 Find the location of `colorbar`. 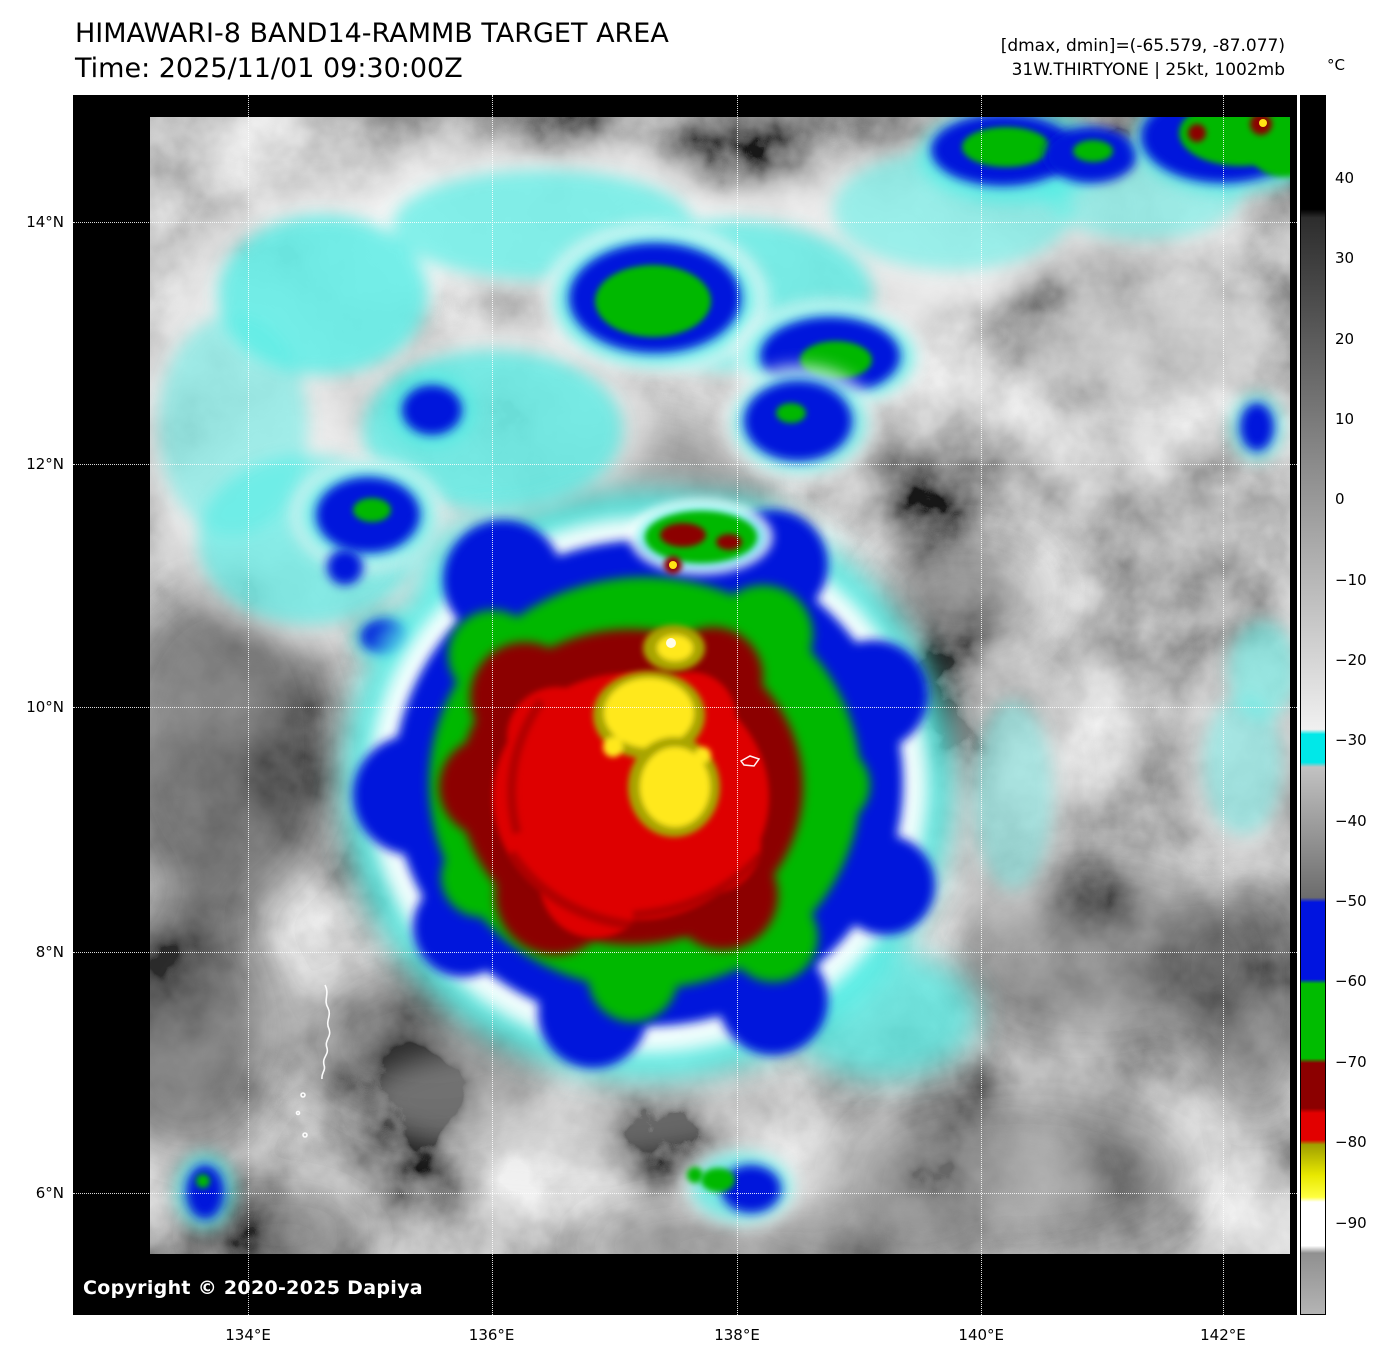

colorbar is located at coordinates (1313, 705).